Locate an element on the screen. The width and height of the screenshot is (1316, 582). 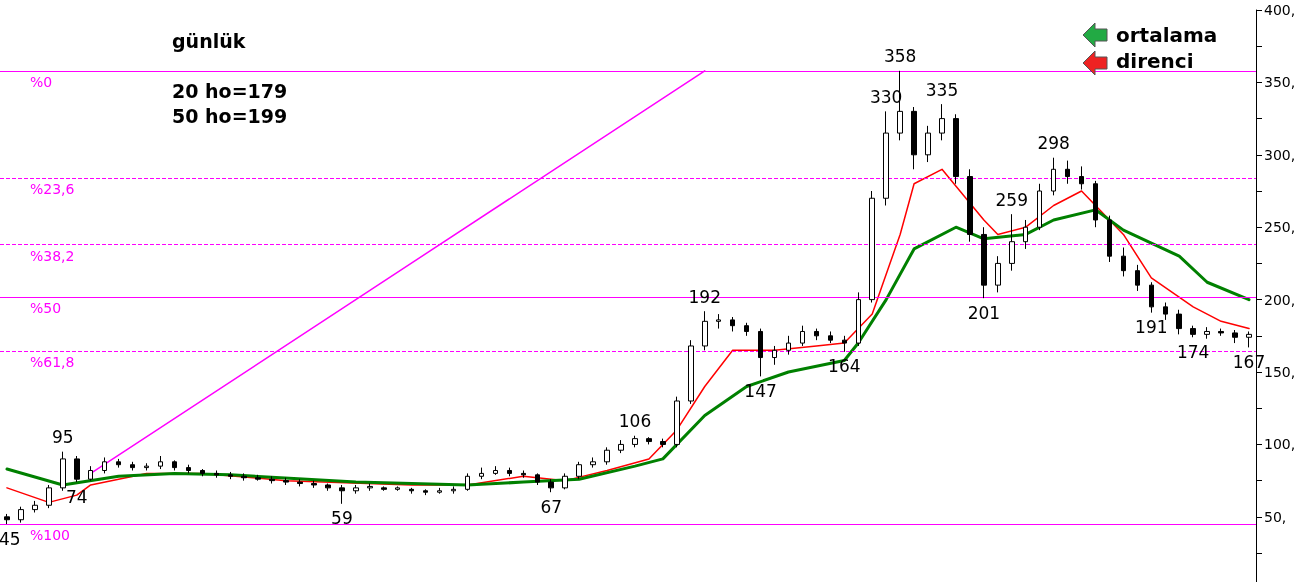
annotation: 59 is located at coordinates (342, 518).